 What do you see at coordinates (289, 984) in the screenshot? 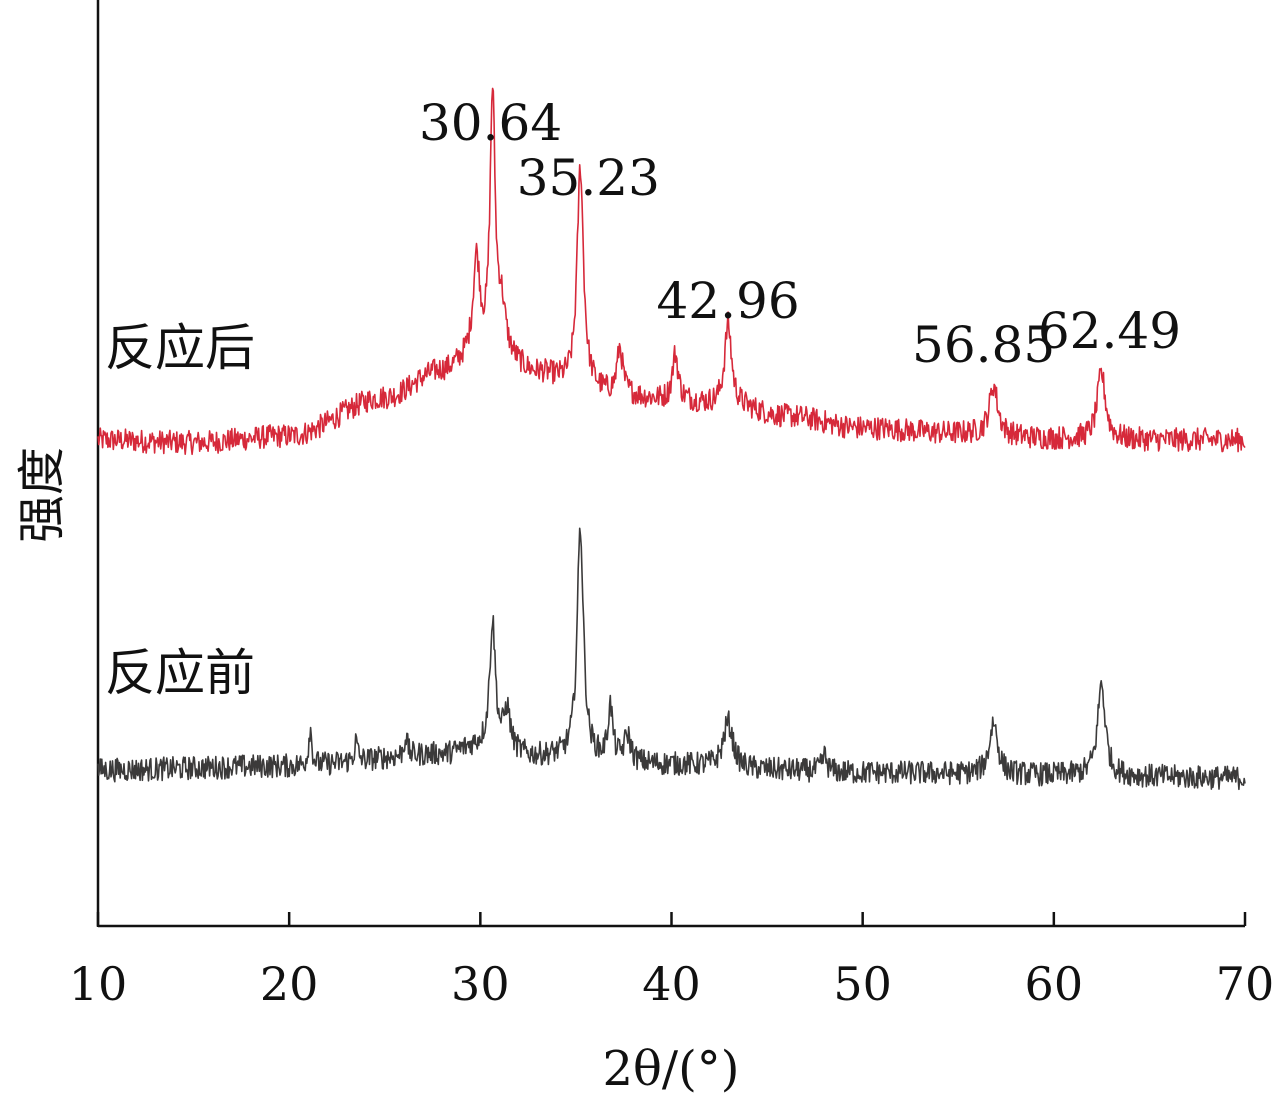
I see `x-tick-label: 20` at bounding box center [289, 984].